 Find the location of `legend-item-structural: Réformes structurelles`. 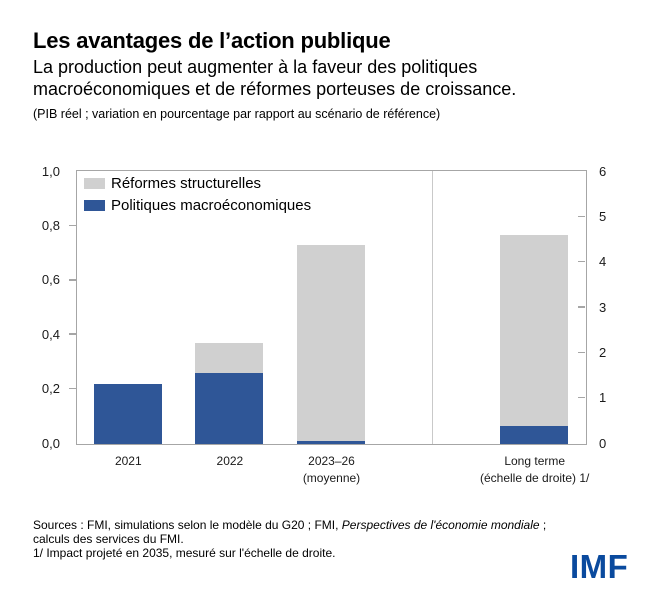

legend-item-structural: Réformes structurelles is located at coordinates (197, 183).